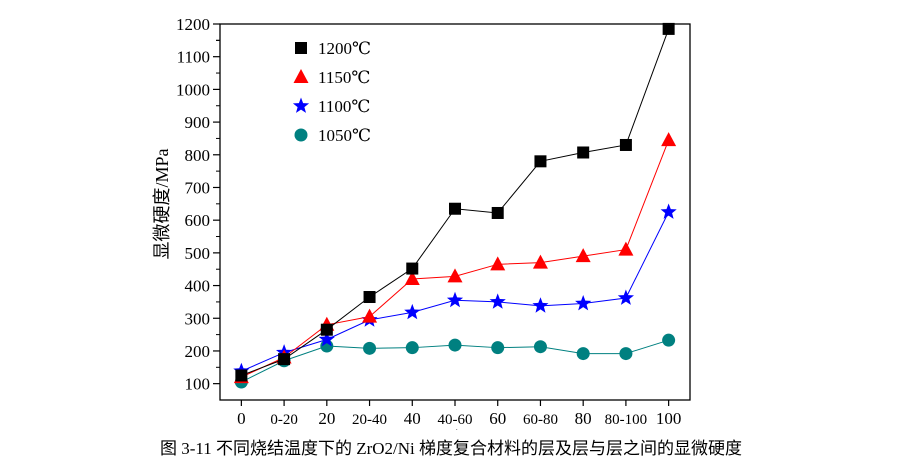 The width and height of the screenshot is (902, 470). Describe the element at coordinates (369, 420) in the screenshot. I see `x-tick-label: 20-40` at that location.